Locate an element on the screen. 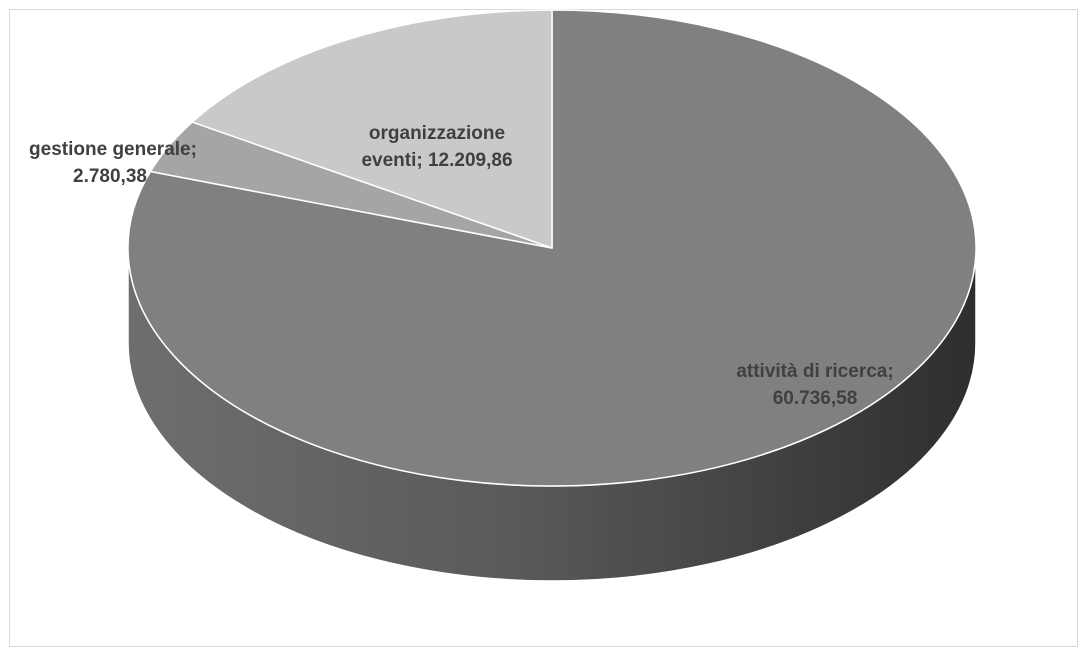 This screenshot has height=656, width=1087. pie-slice-organizzazione-eventi is located at coordinates (372, 129).